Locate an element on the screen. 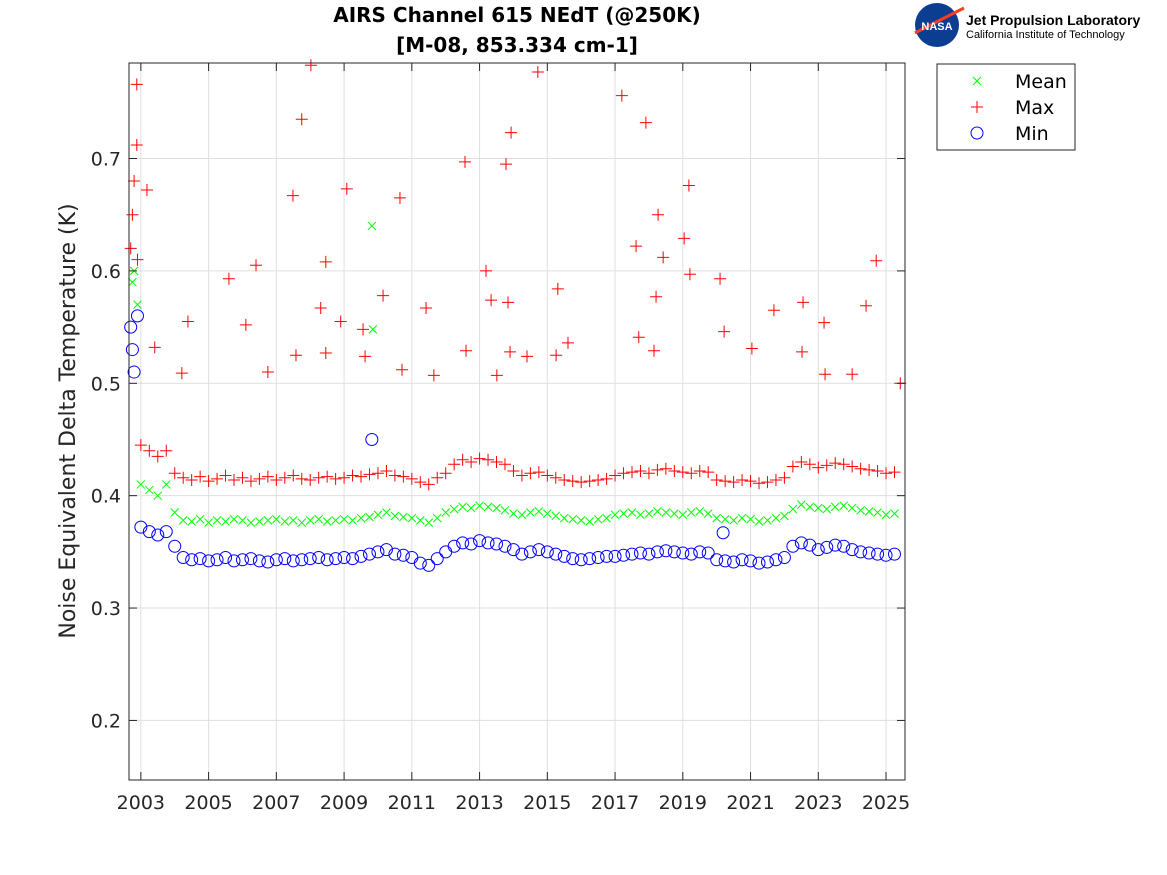 The height and width of the screenshot is (875, 1167). legend-marker-min-icon is located at coordinates (977, 133).